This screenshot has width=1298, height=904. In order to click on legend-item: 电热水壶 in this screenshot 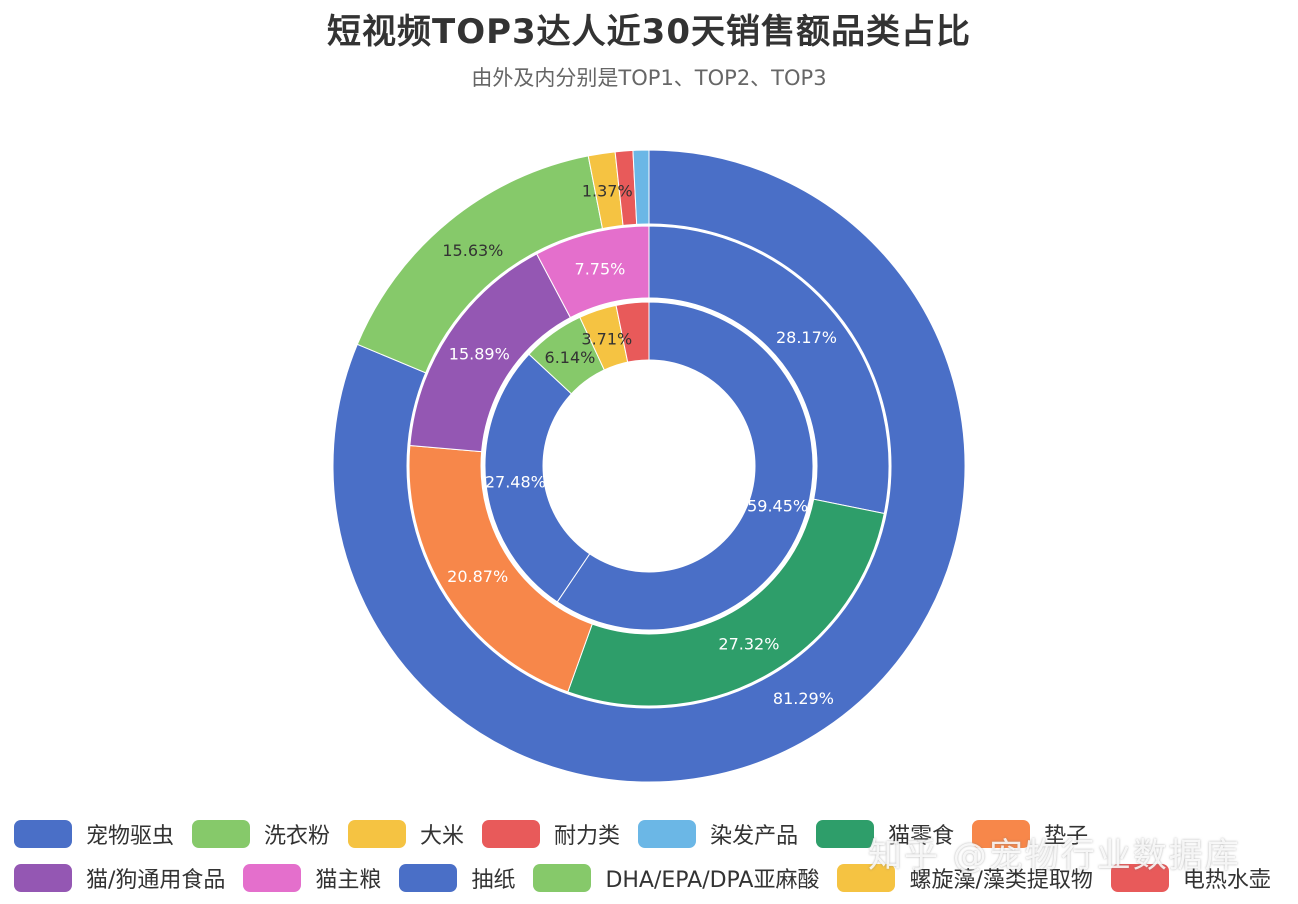, I will do `click(1190, 878)`.